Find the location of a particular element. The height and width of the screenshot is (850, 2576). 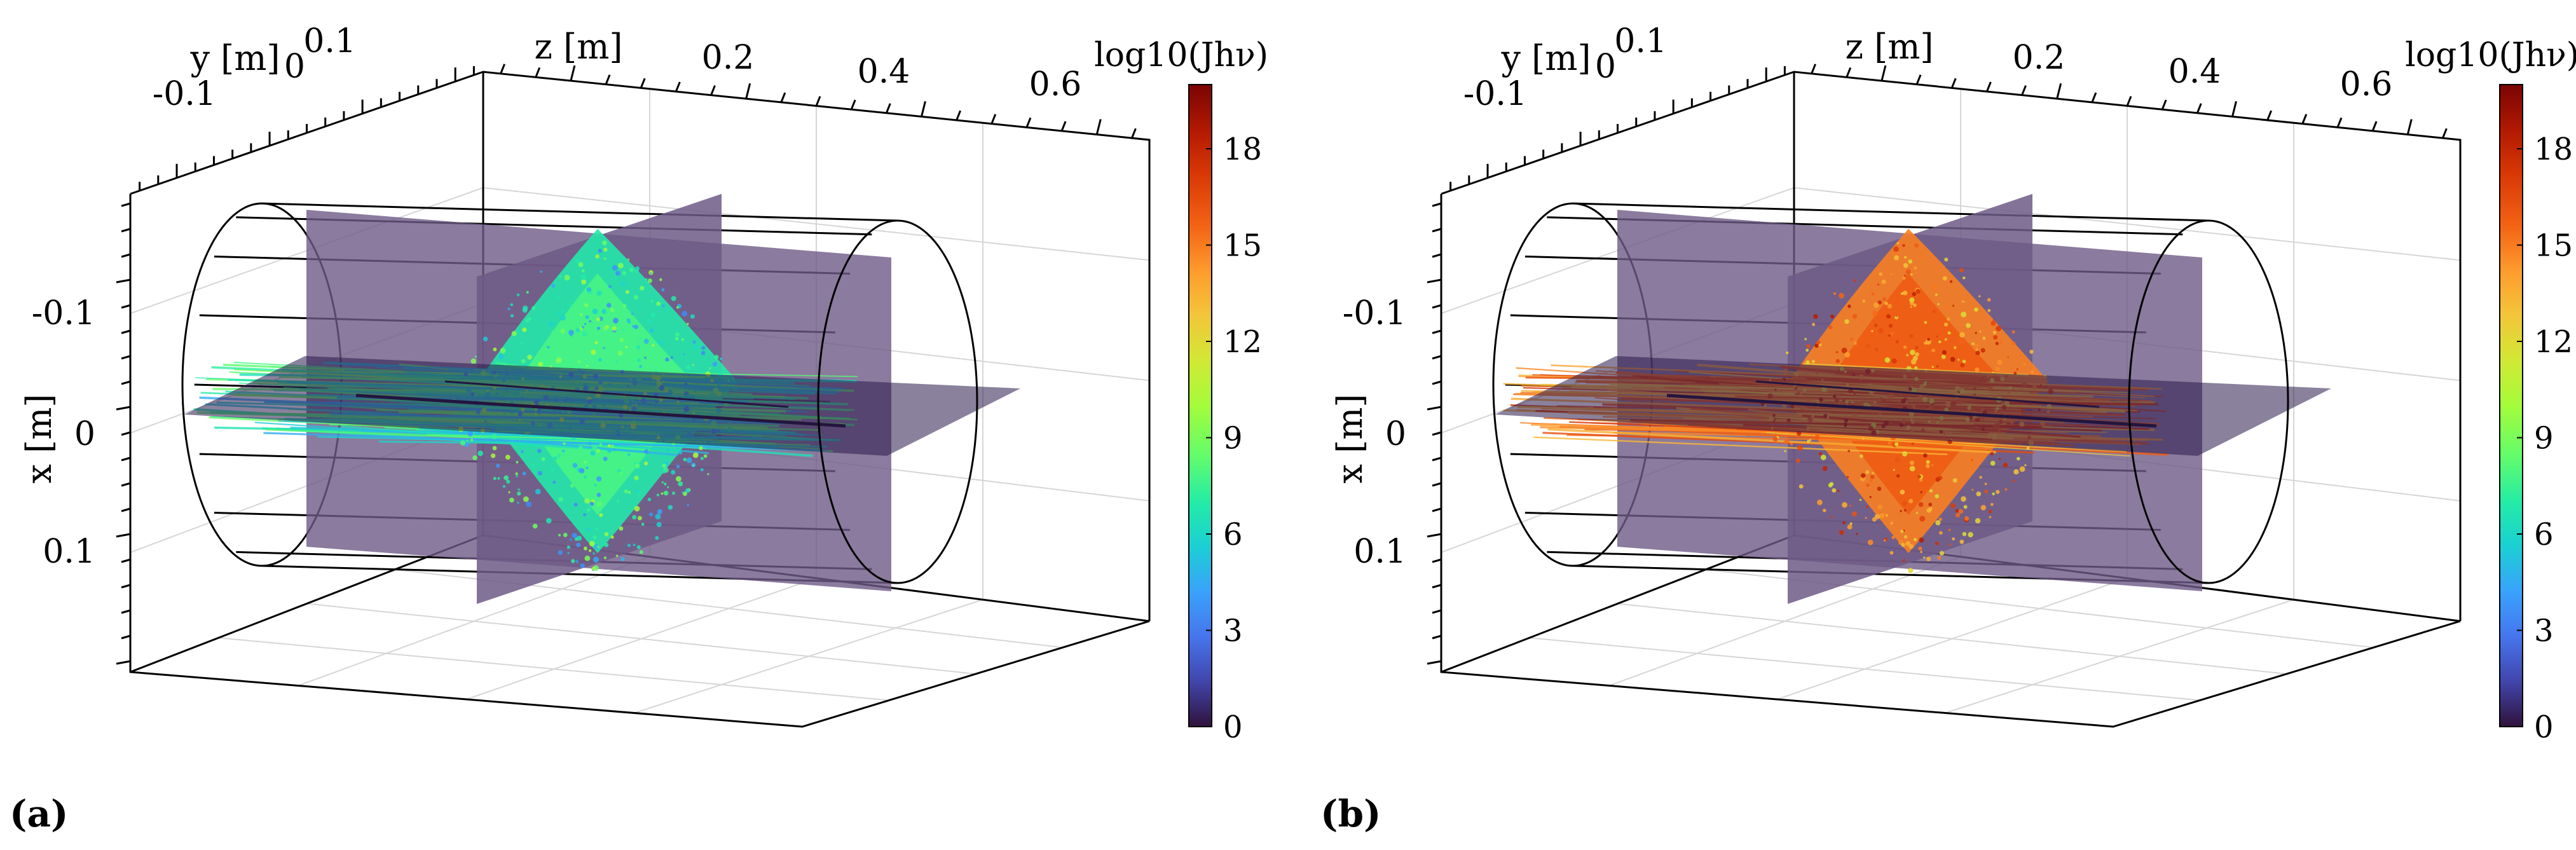

panel-label: (b) is located at coordinates (1351, 814).